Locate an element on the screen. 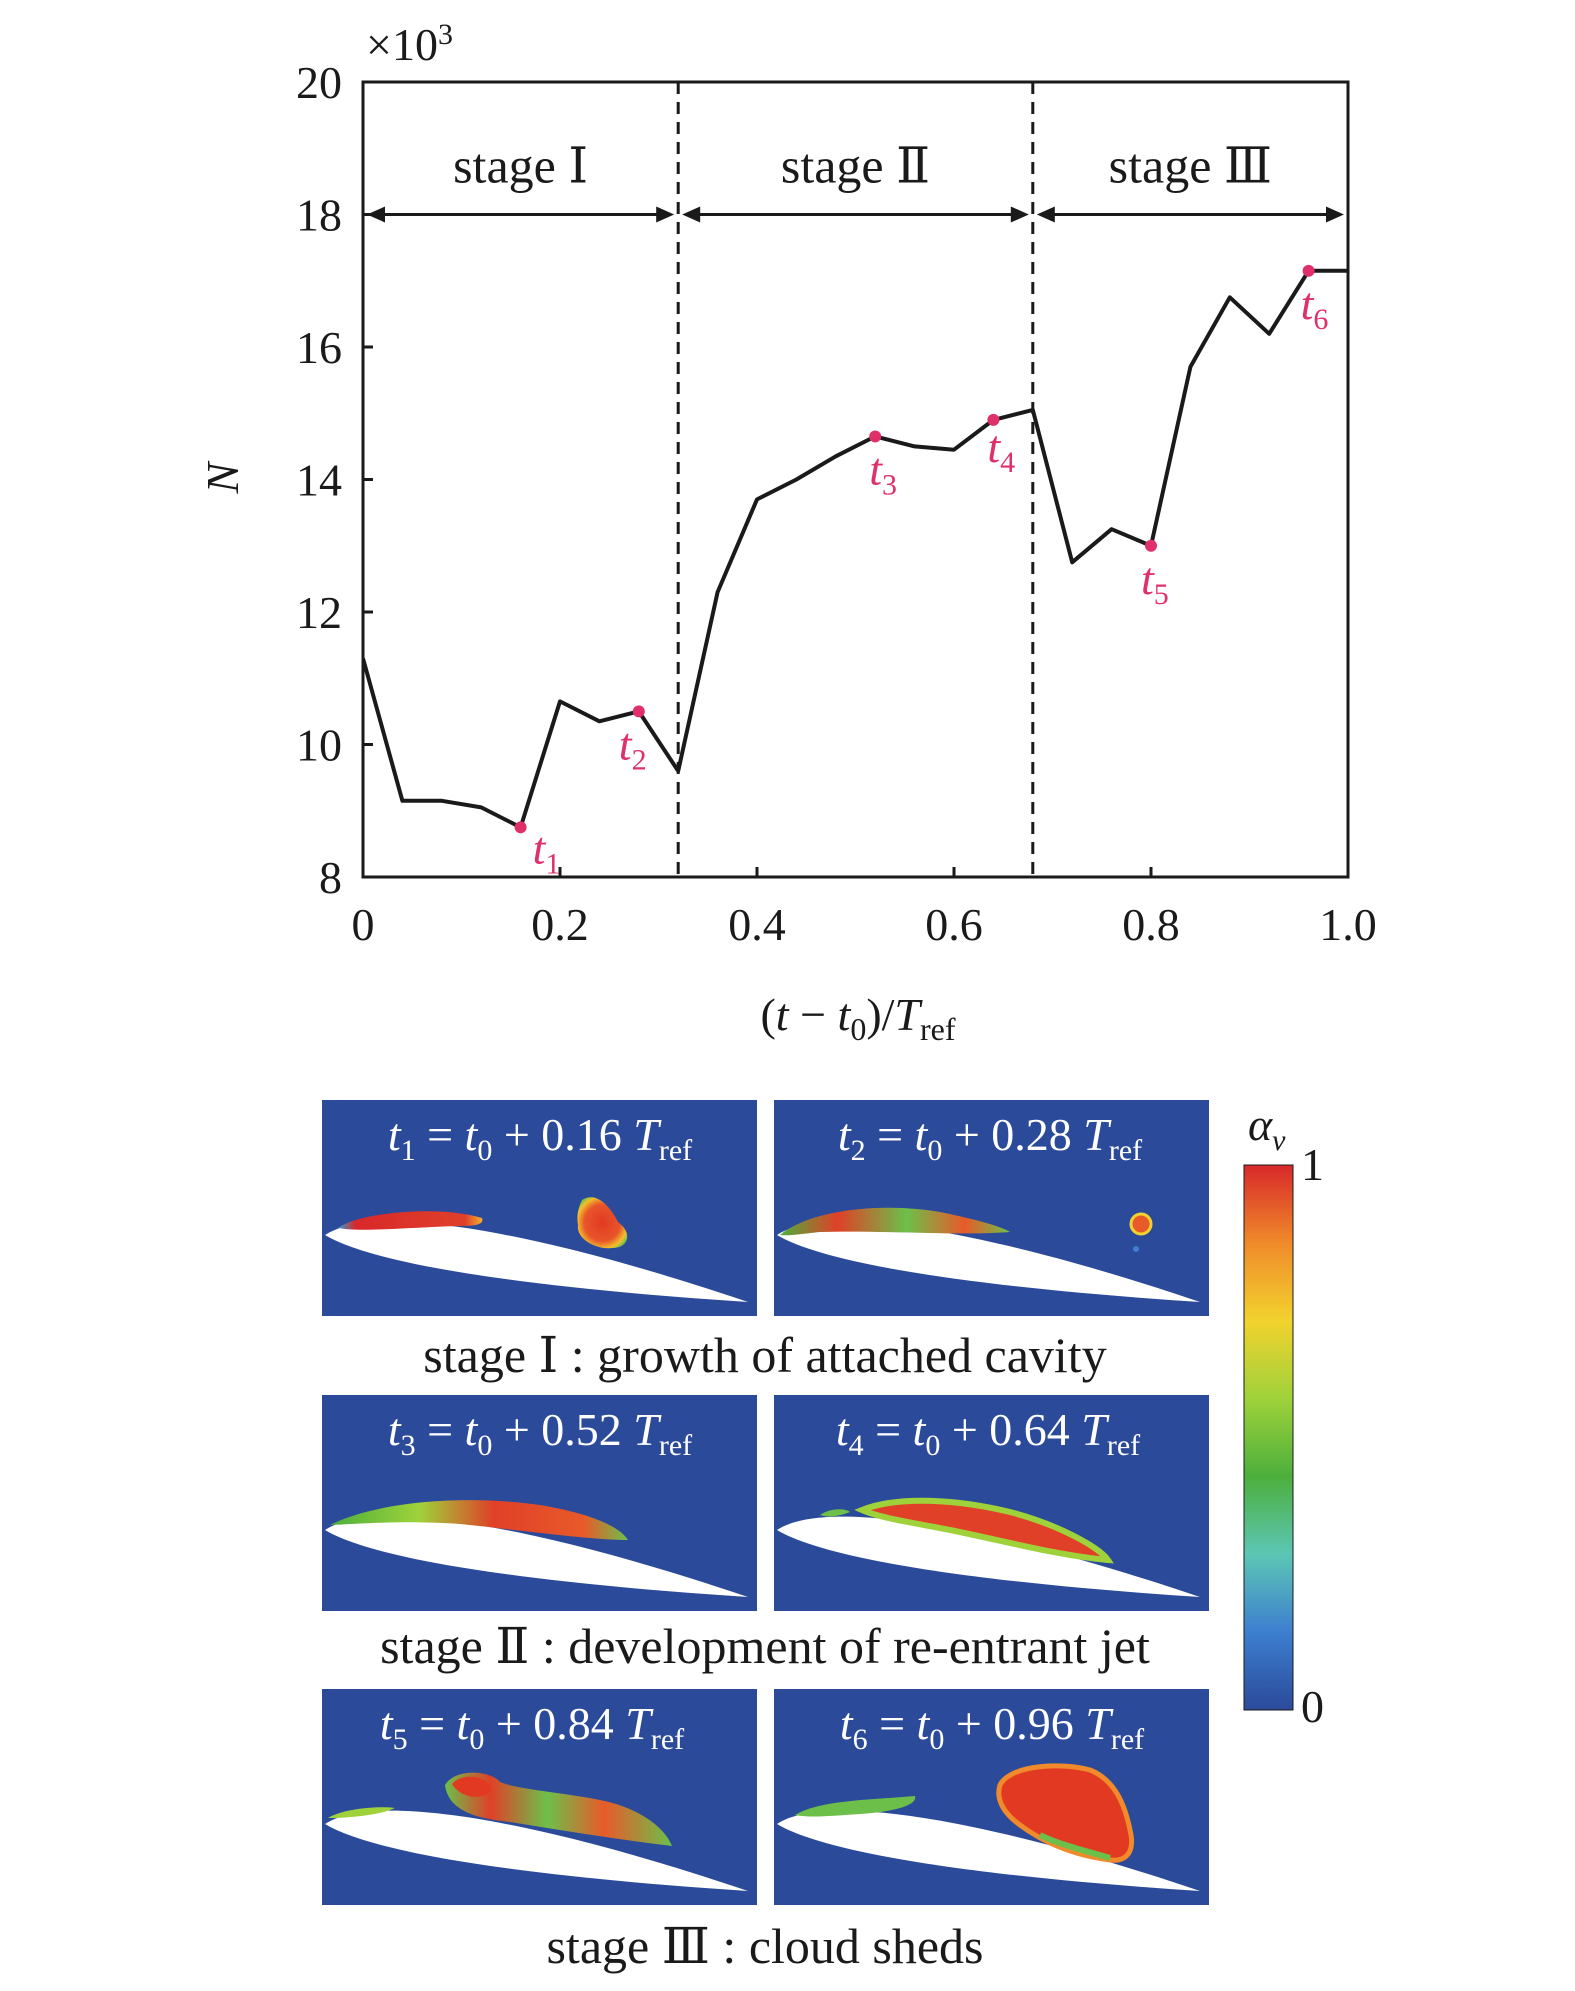 This screenshot has width=1575, height=1991. panel-label-t1: t1 = t0 + 0.16 Tref is located at coordinates (540, 1138).